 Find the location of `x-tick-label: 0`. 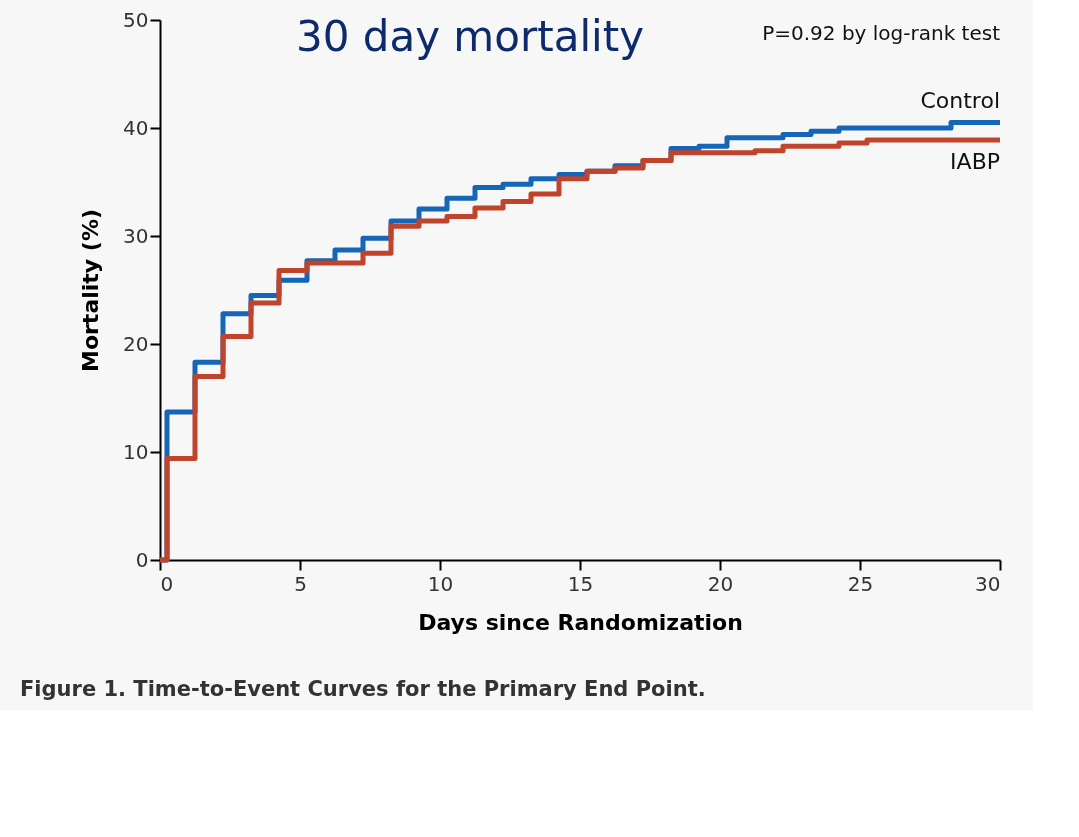

x-tick-label: 0 is located at coordinates (167, 583).